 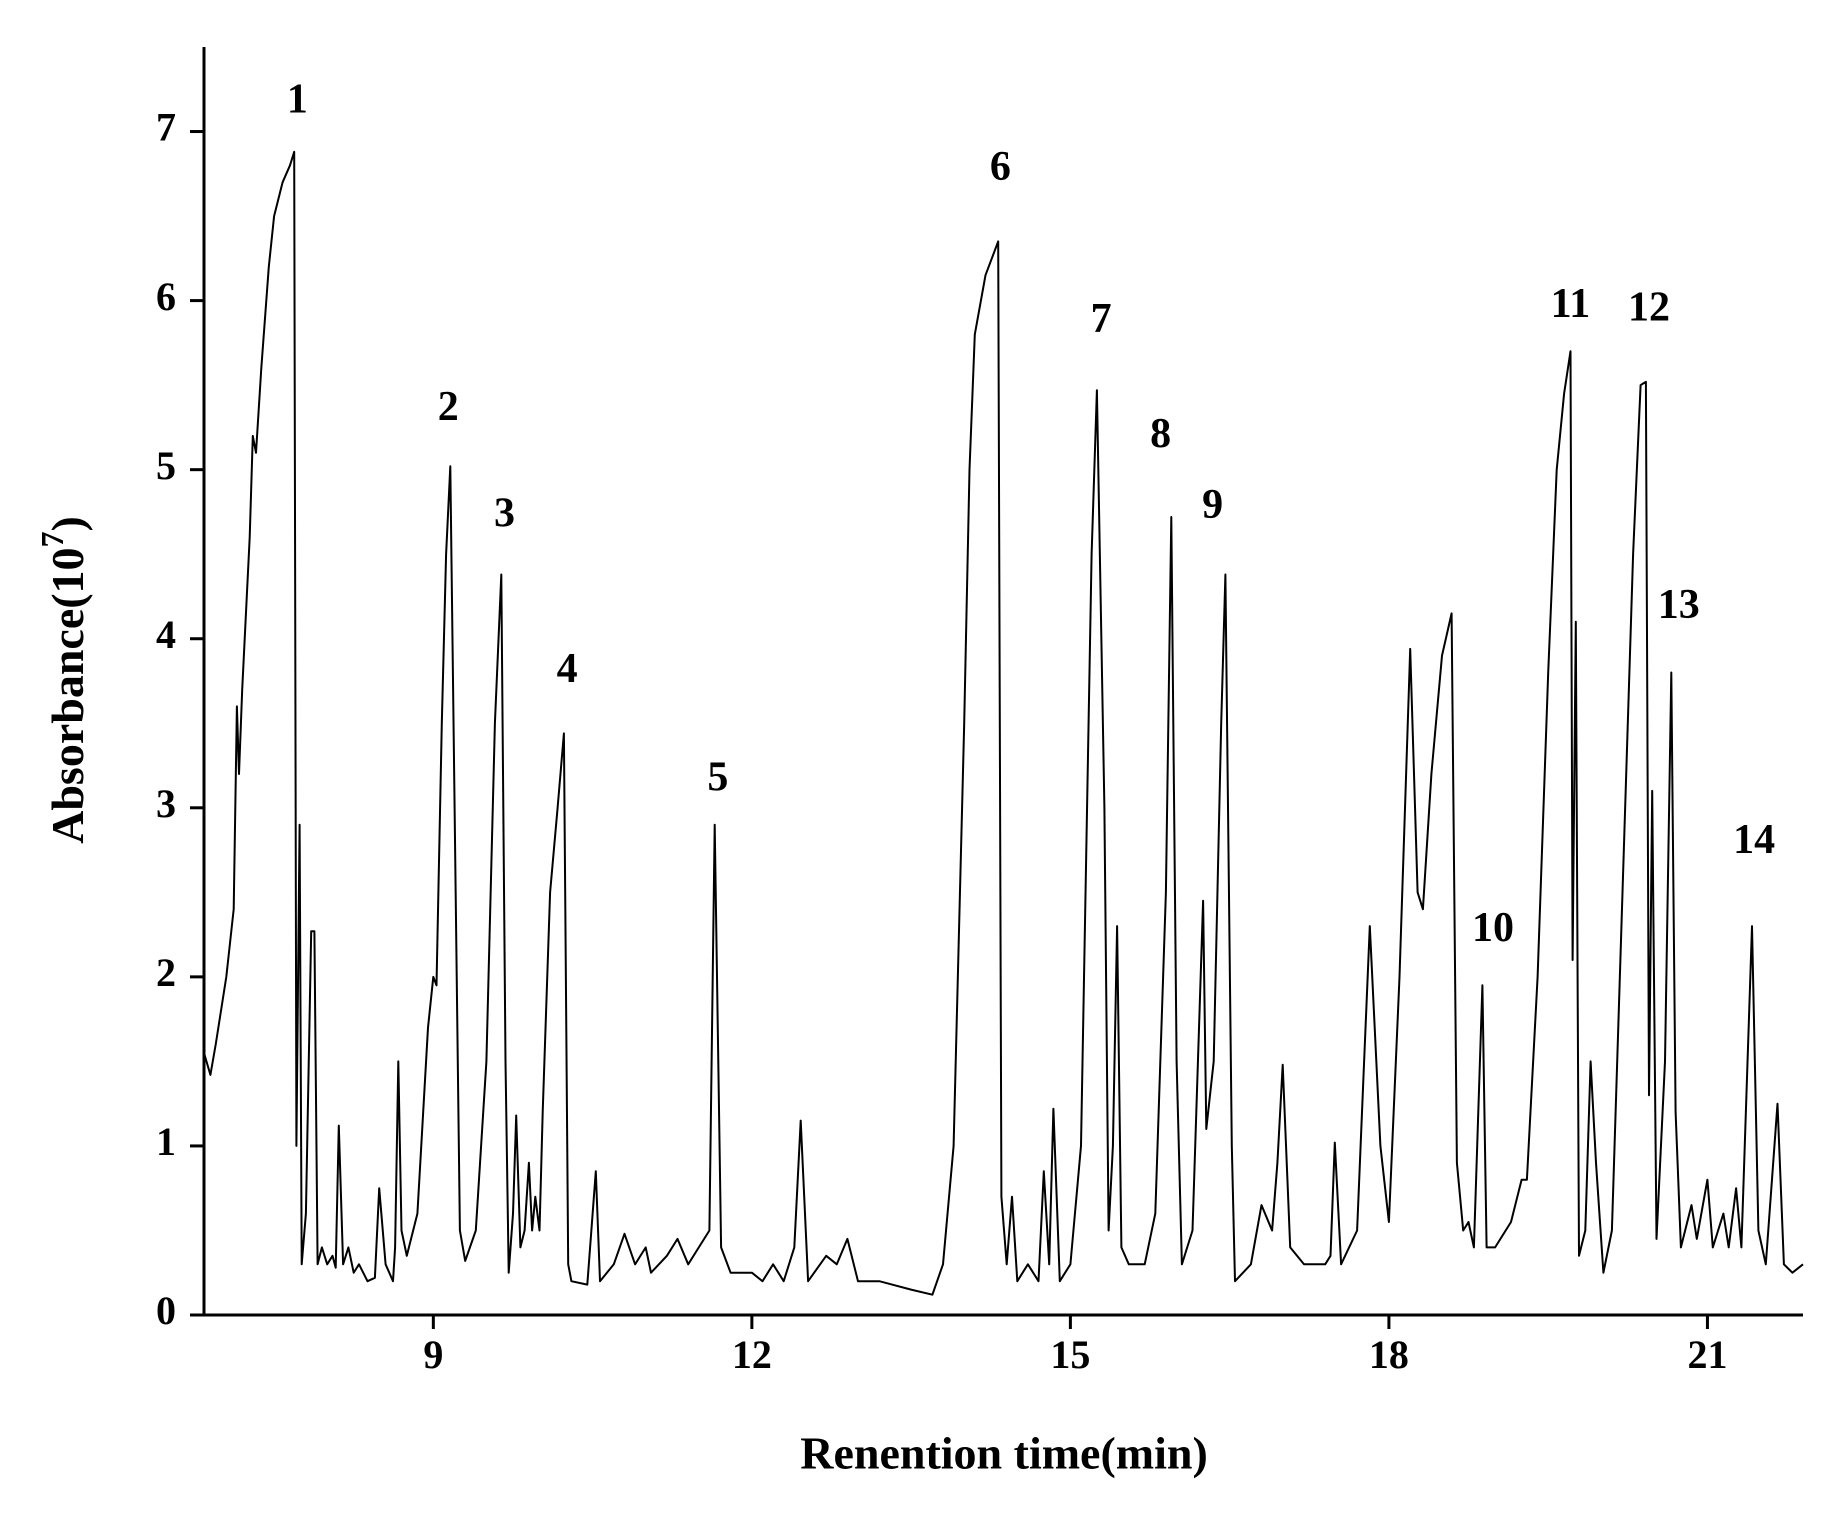 I want to click on peak-label: 13, so click(x=1679, y=605).